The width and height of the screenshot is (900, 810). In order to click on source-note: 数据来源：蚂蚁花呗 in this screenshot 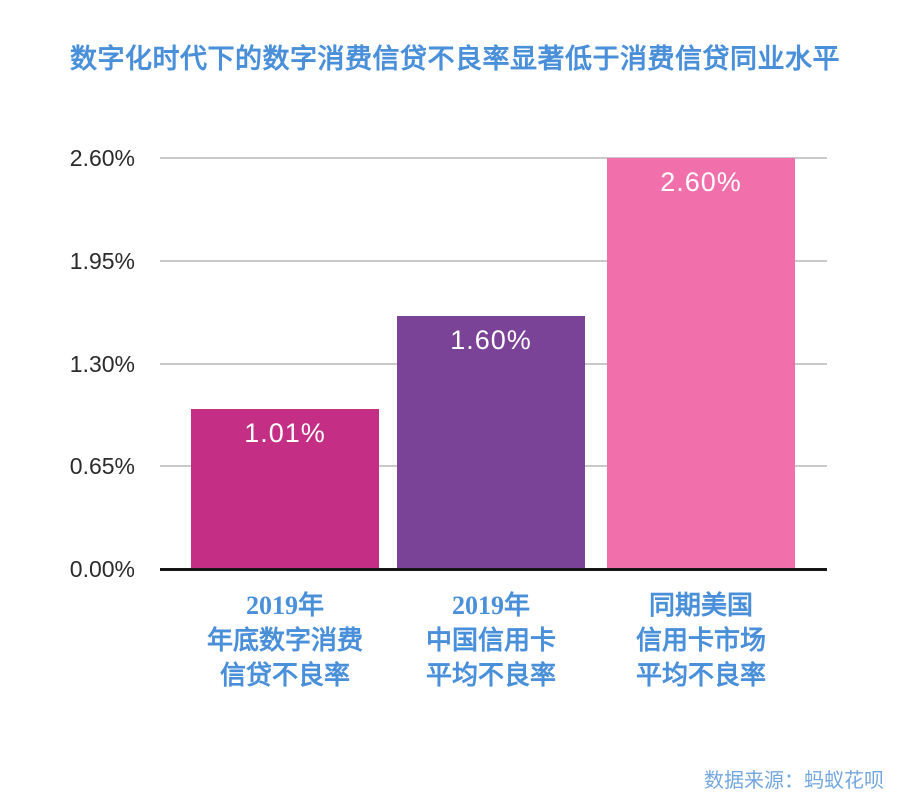, I will do `click(794, 781)`.